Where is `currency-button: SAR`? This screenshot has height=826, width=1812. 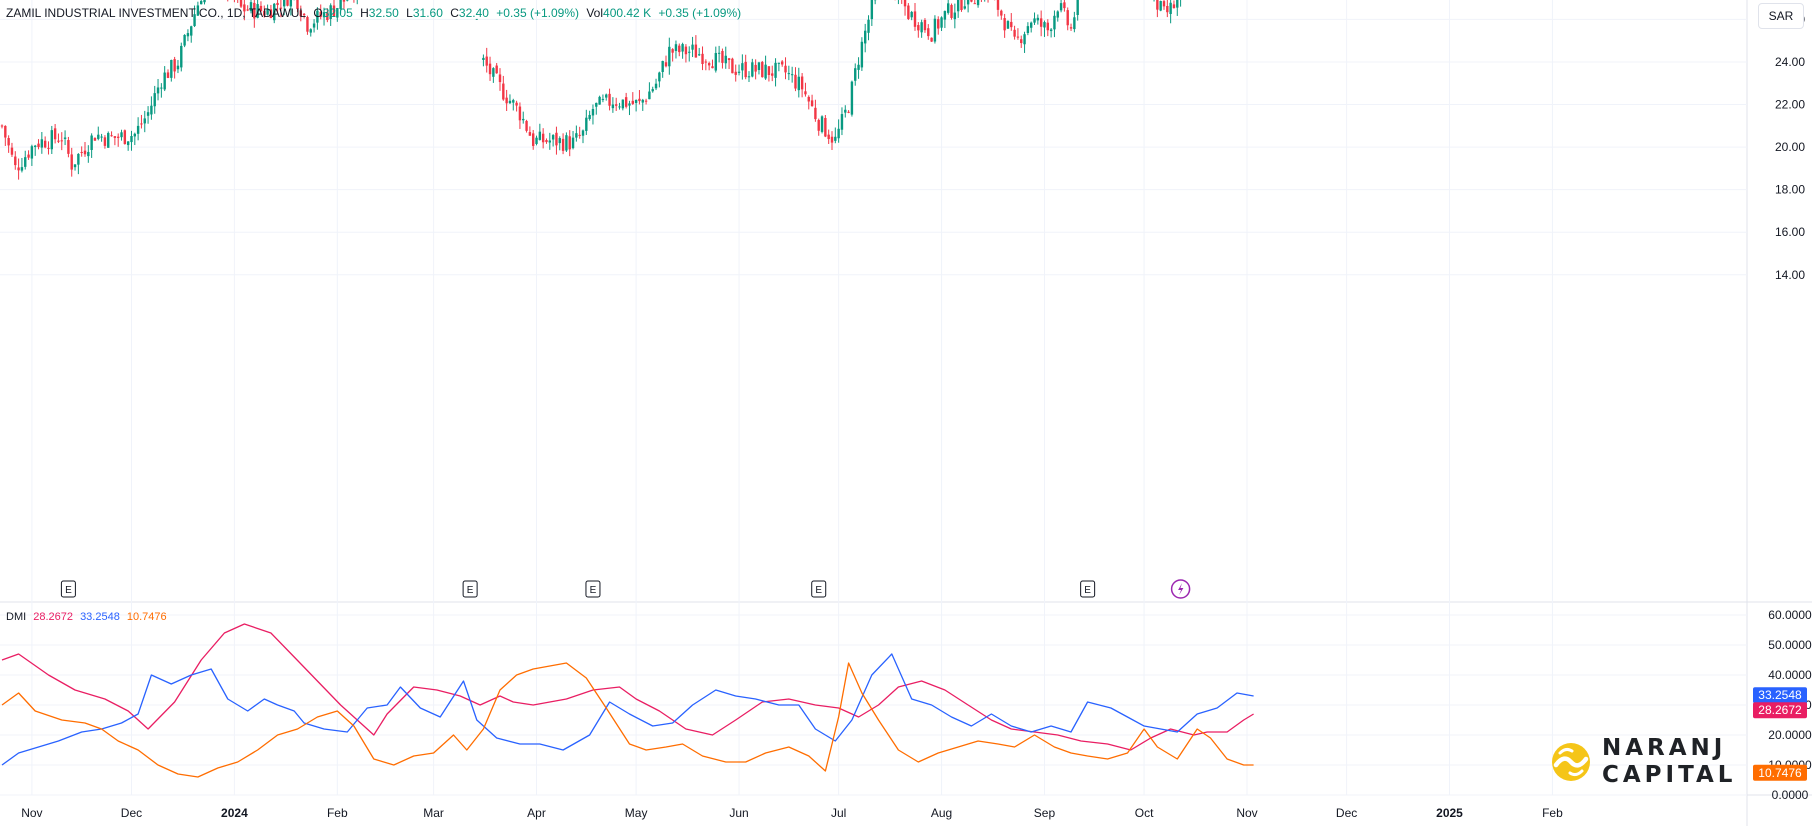 currency-button: SAR is located at coordinates (1781, 16).